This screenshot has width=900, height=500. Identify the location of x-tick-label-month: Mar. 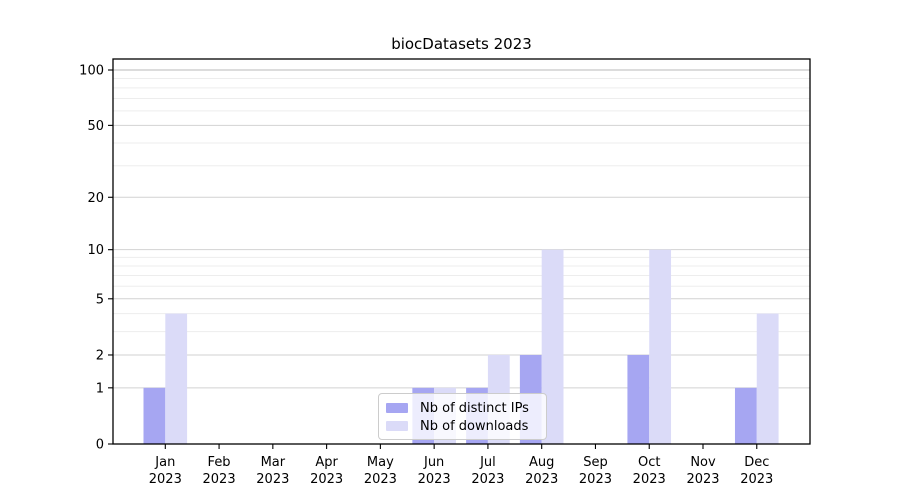
(273, 462).